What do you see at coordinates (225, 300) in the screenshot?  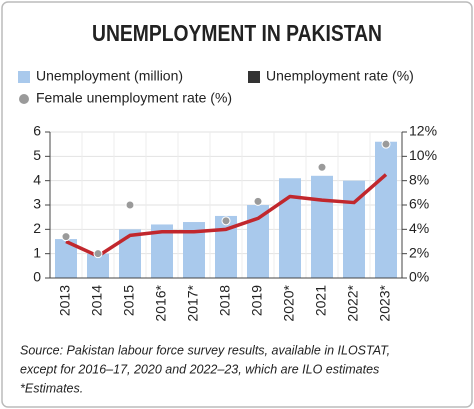 I see `x-tick-label: 2018` at bounding box center [225, 300].